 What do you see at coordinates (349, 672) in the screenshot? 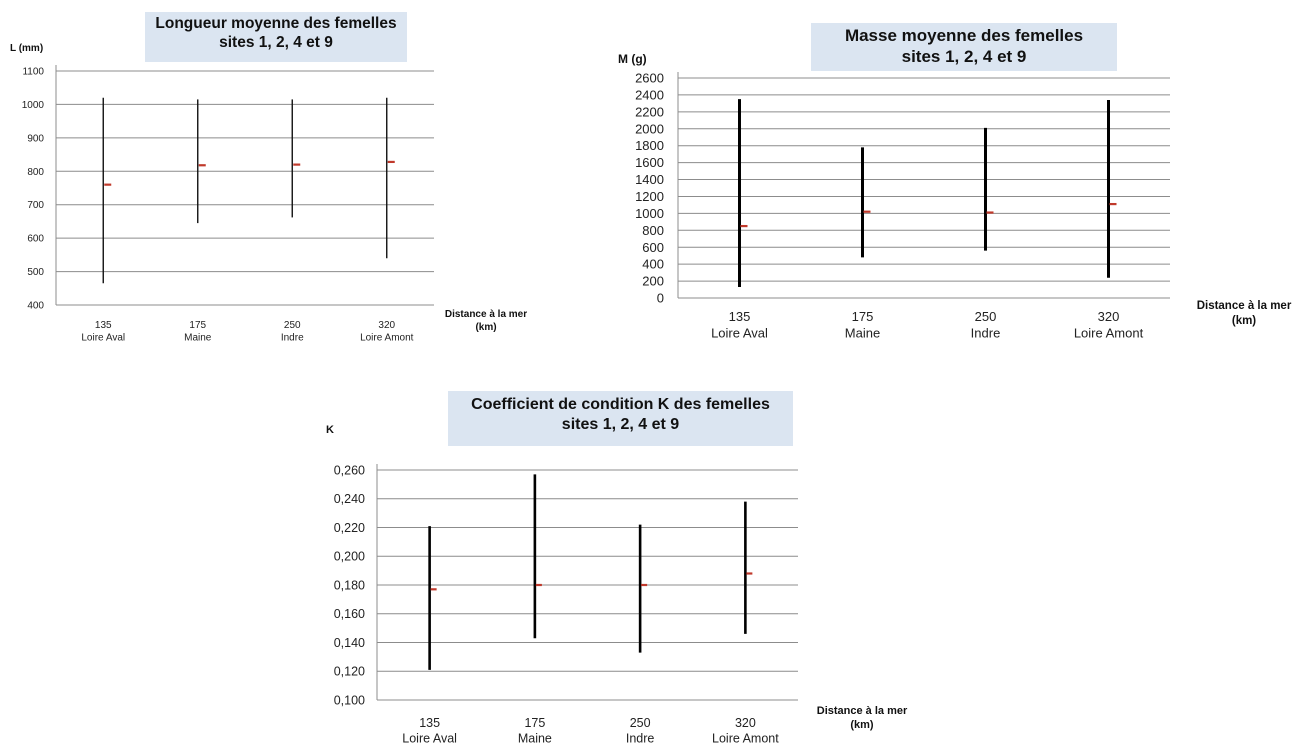
I see `y-tick-label: 0,120` at bounding box center [349, 672].